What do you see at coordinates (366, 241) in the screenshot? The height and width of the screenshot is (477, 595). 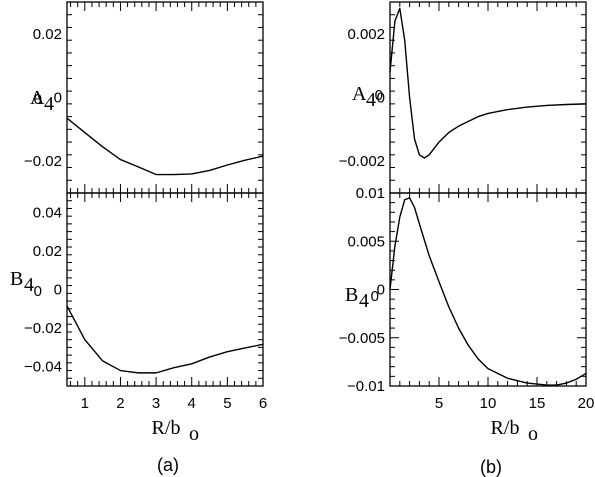 I see `y-tick-label: 0.005` at bounding box center [366, 241].